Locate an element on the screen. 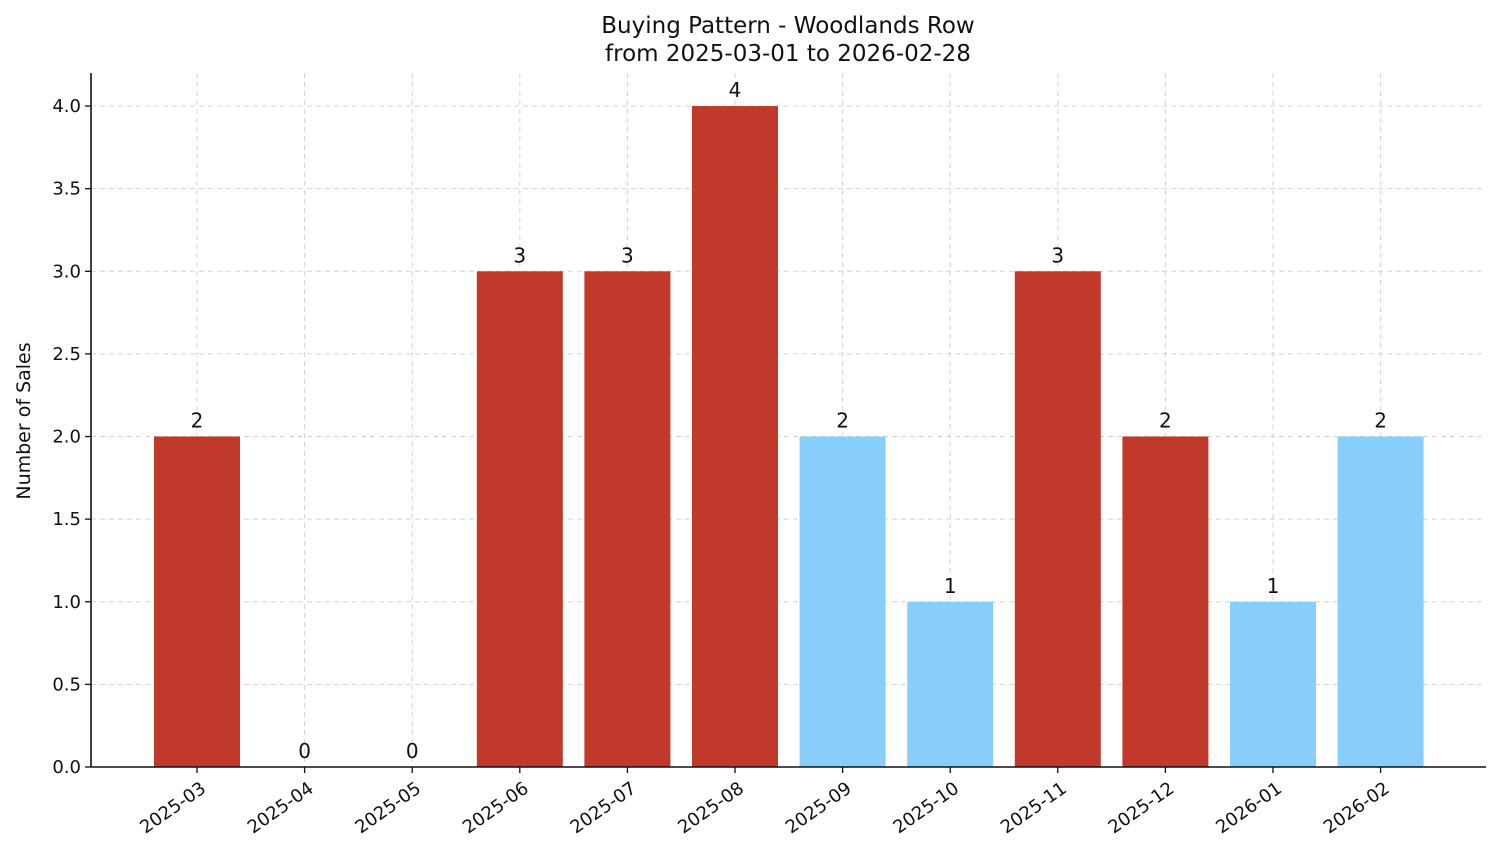 This screenshot has height=863, width=1501. data-label-2025-11: 3 is located at coordinates (1057, 255).